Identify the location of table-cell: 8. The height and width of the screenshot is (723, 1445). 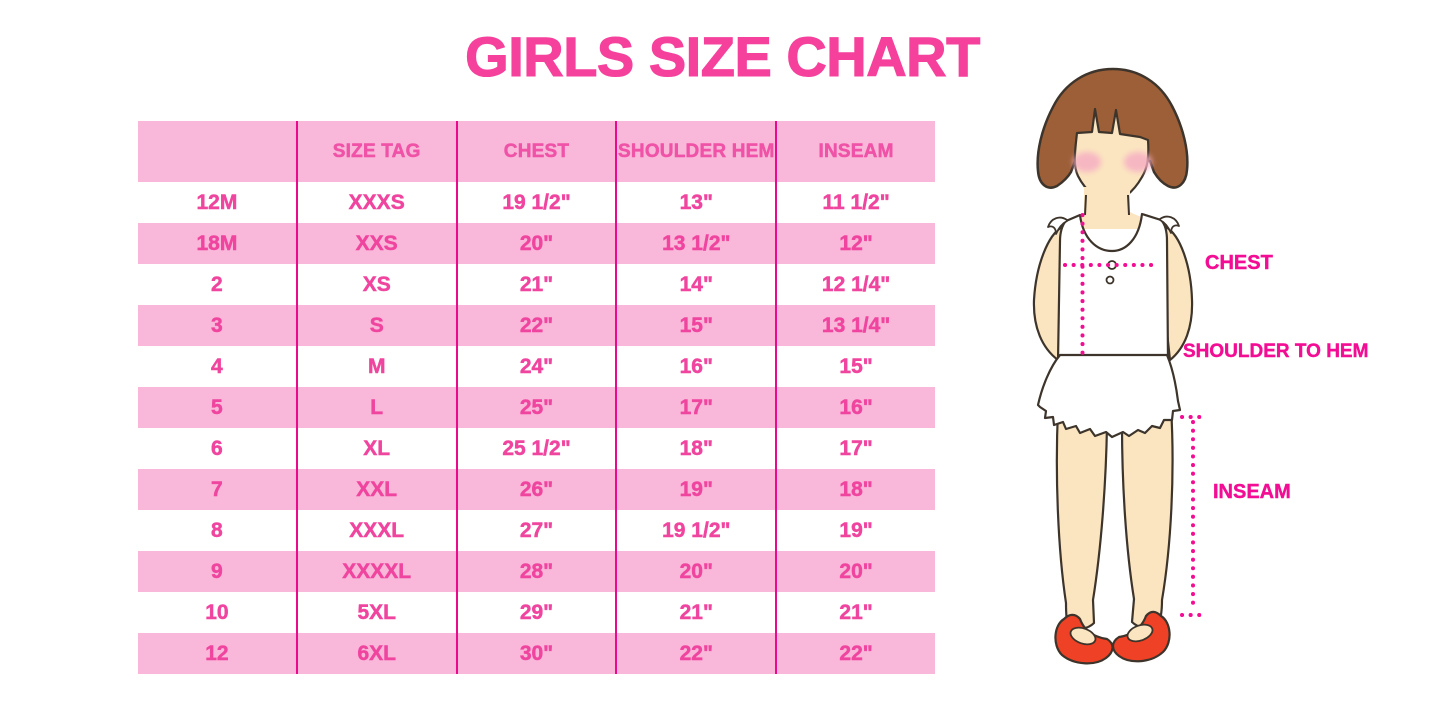
(217, 530).